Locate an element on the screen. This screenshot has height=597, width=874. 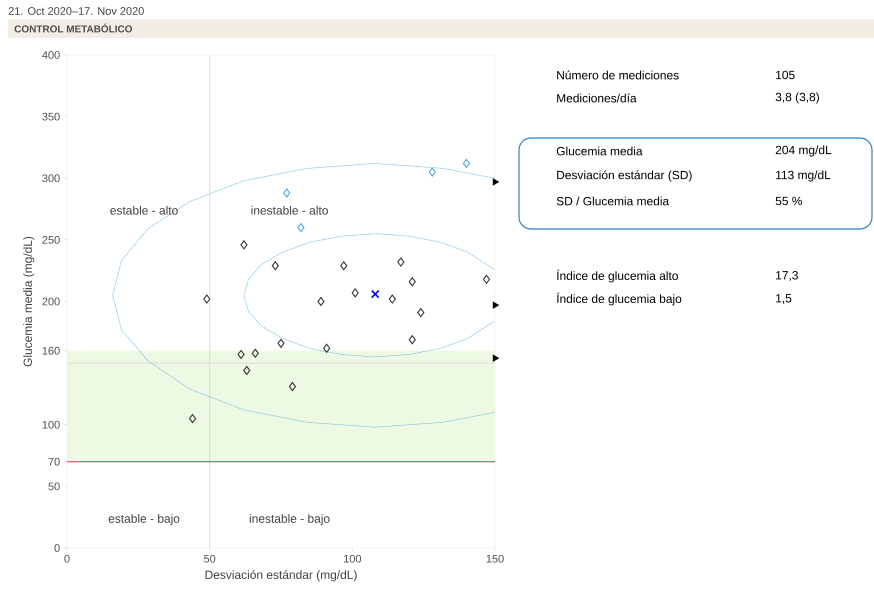
text: Número de mediciones is located at coordinates (618, 75).